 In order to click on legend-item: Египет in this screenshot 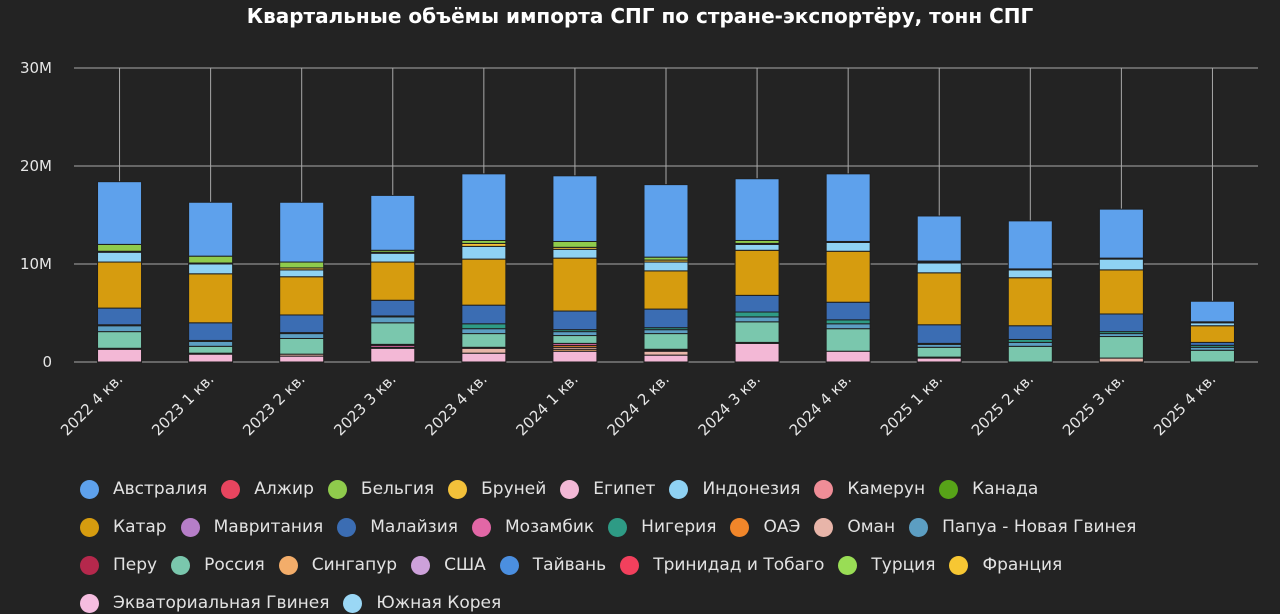, I will do `click(607, 489)`.